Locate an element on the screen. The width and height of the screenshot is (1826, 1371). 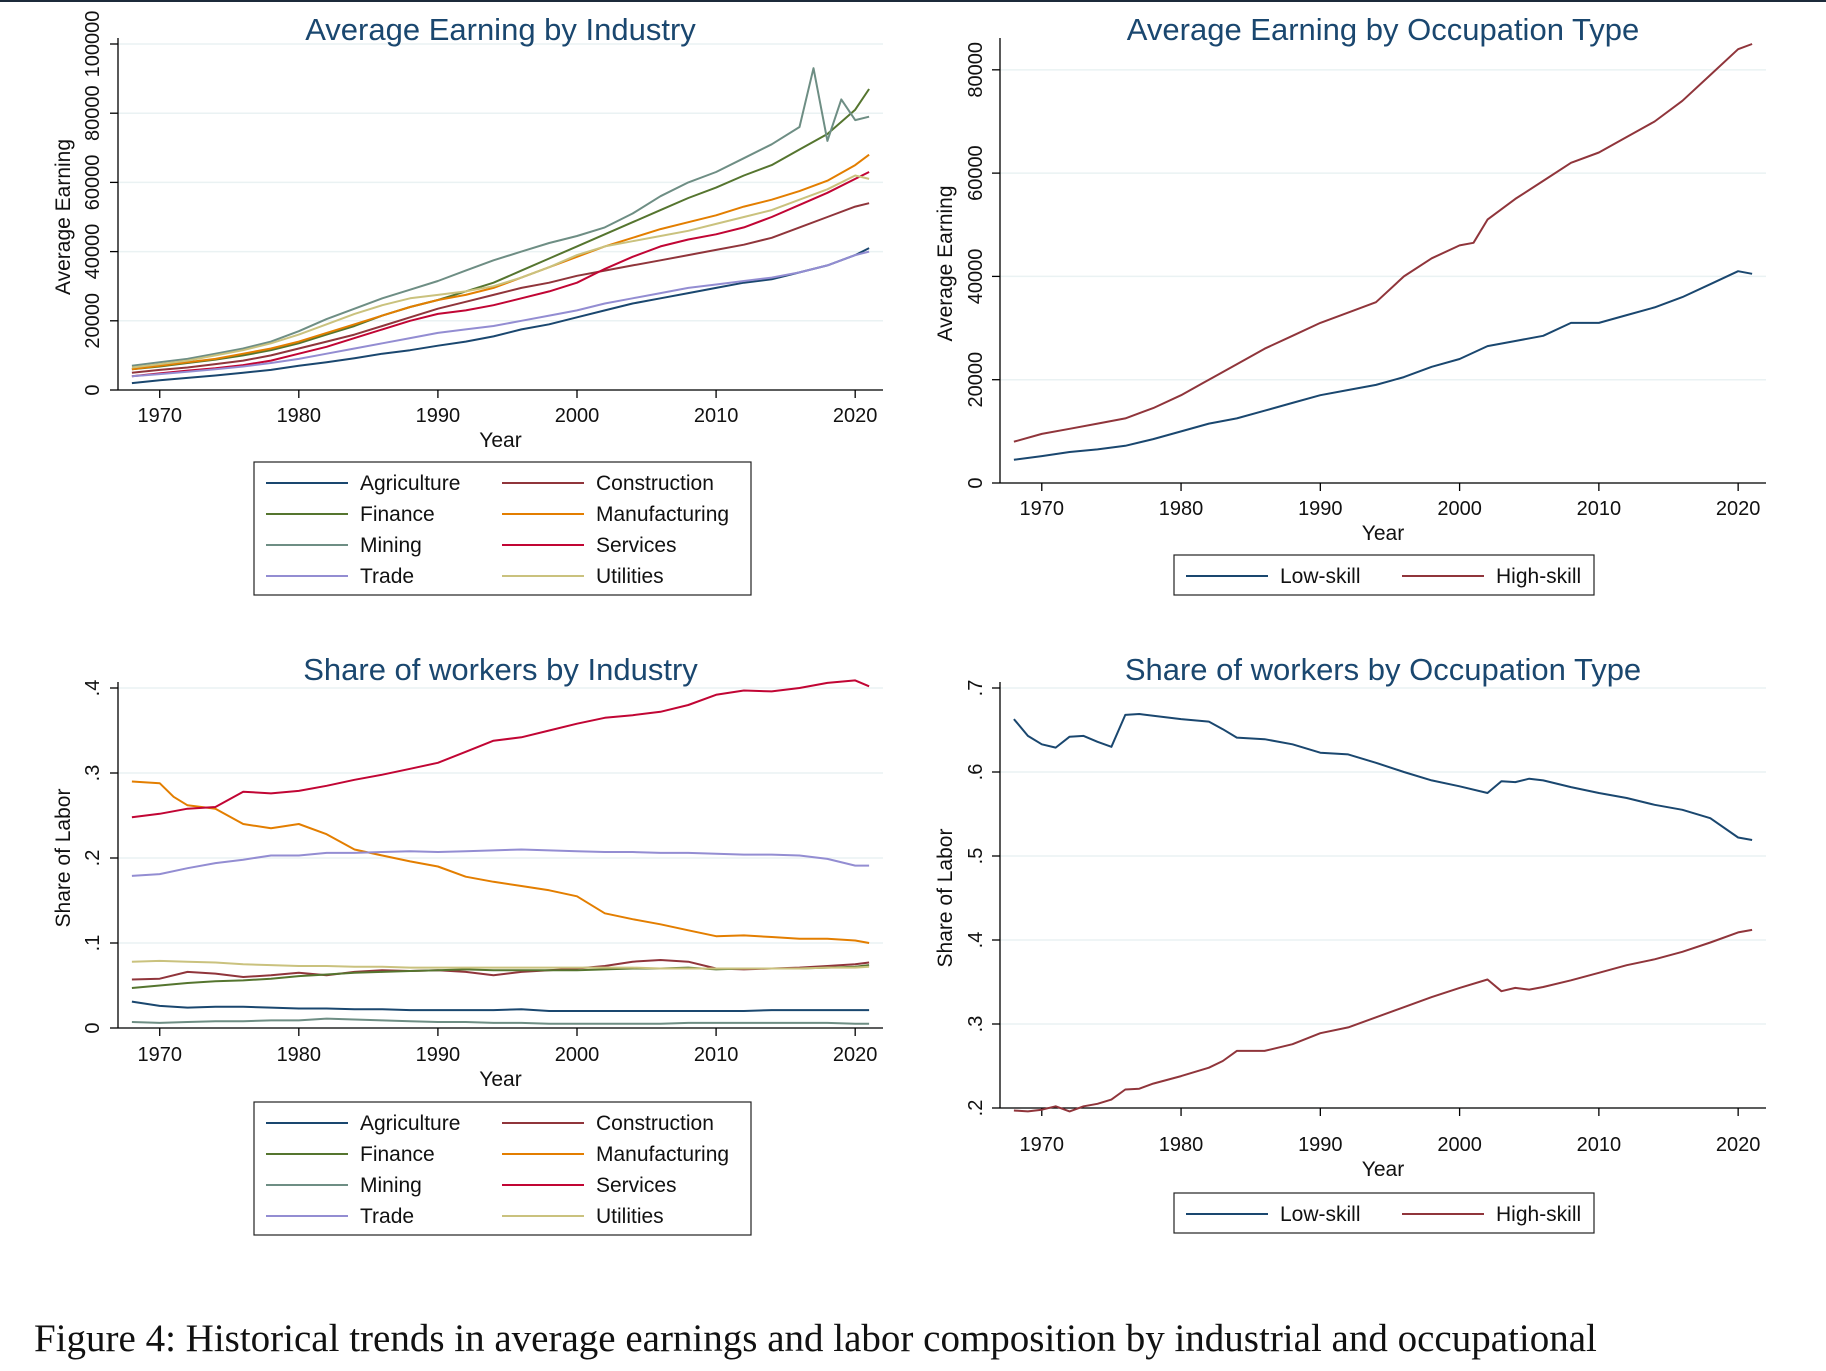
chart-title: Share of workers by Industry is located at coordinates (500, 669).